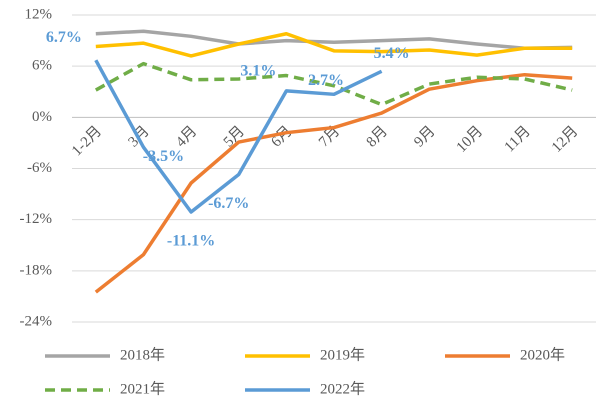  I want to click on data-label: -11.1%, so click(191, 241).